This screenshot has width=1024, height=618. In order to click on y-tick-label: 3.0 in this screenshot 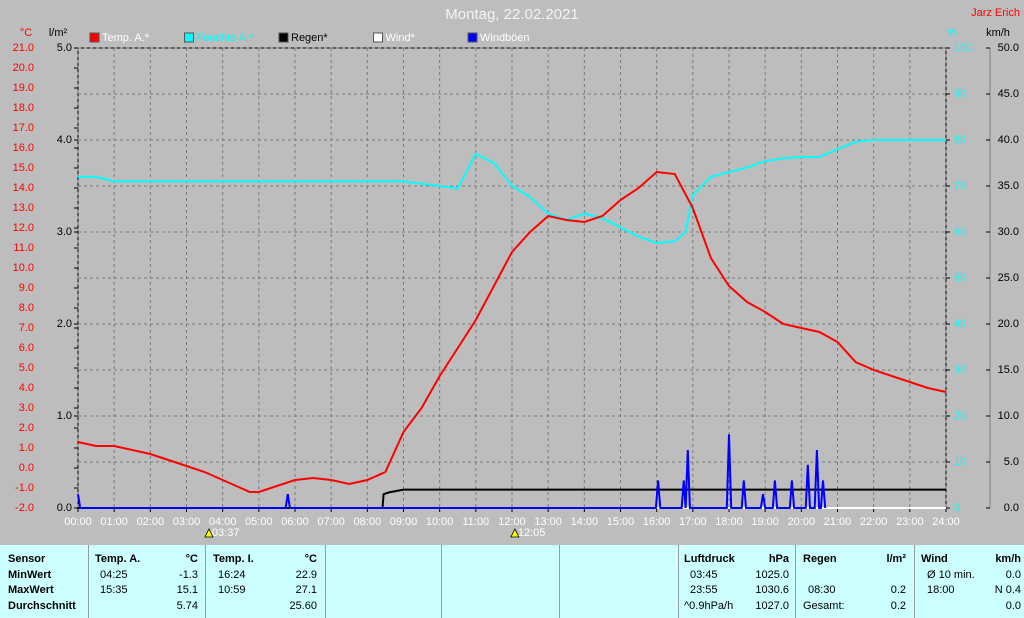, I will do `click(26, 408)`.